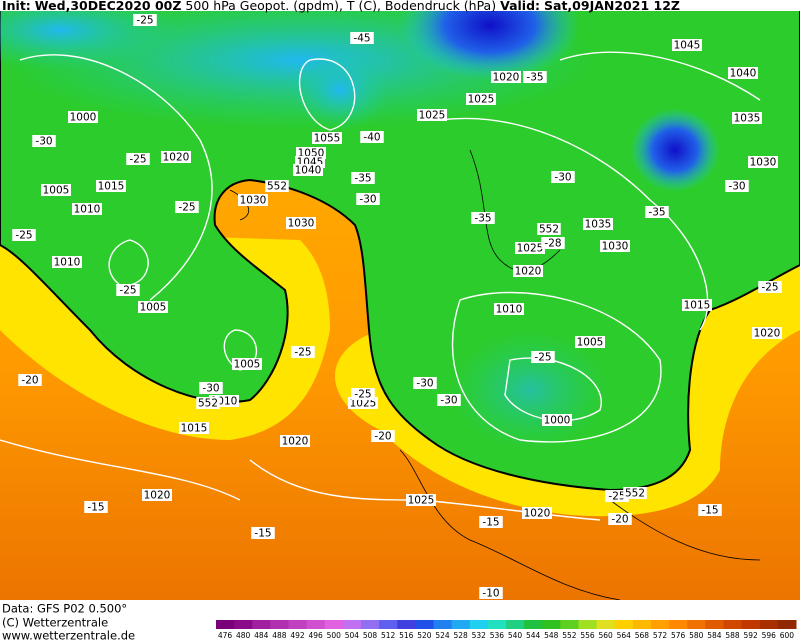  Describe the element at coordinates (687, 46) in the screenshot. I see `contour-label: 1045` at that location.